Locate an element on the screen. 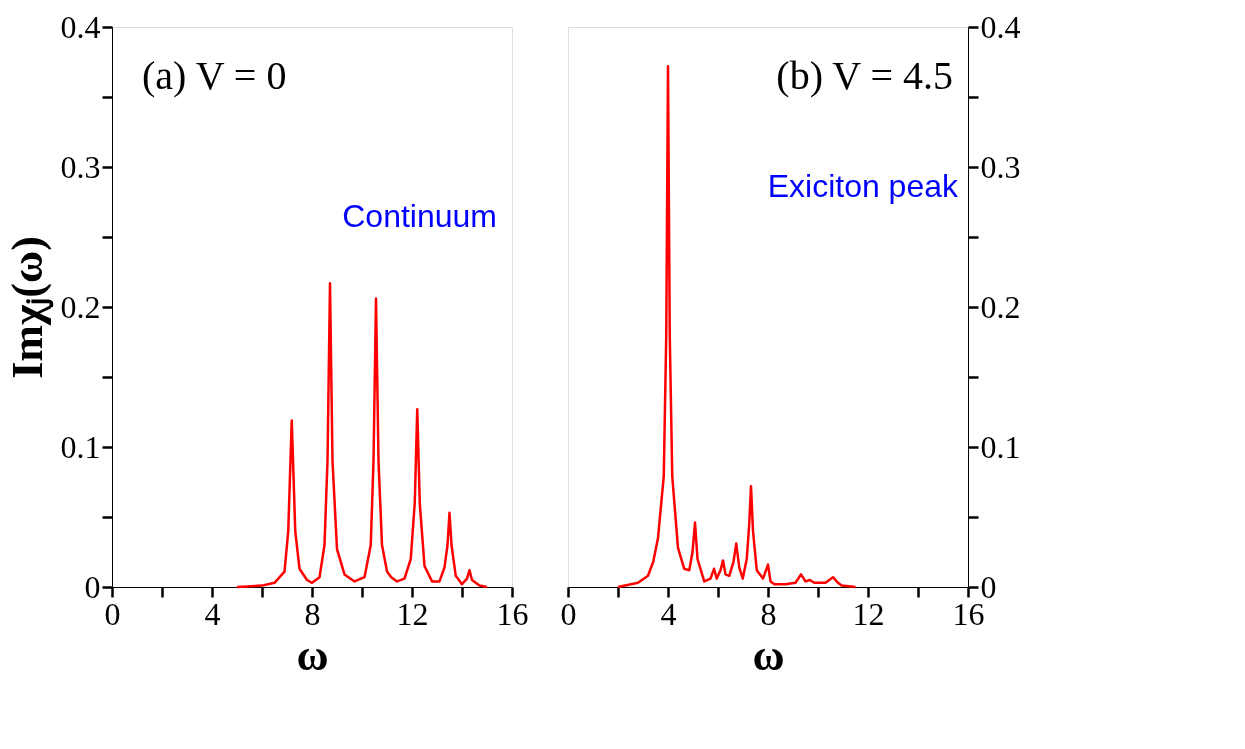  annotation: (b) V = 4.5 is located at coordinates (864, 75).